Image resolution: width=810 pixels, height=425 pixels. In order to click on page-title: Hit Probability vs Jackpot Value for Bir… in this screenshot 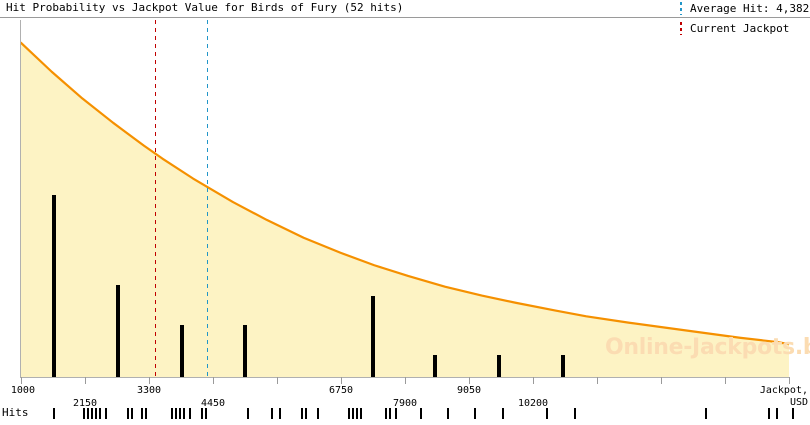, I will do `click(205, 7)`.